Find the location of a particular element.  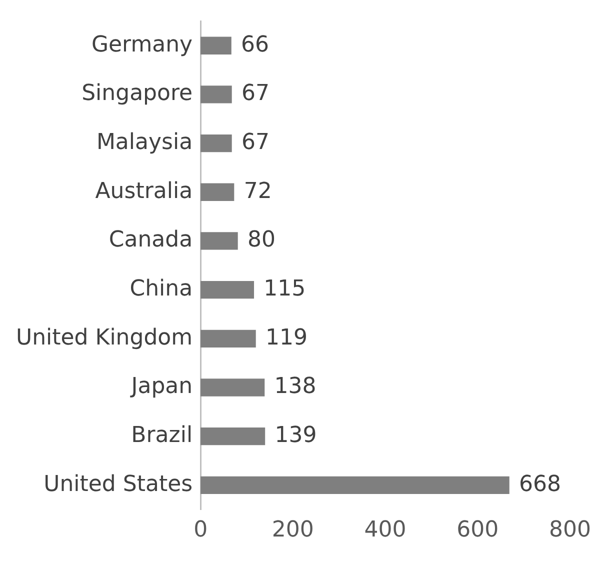

data-label: 115 is located at coordinates (285, 289).